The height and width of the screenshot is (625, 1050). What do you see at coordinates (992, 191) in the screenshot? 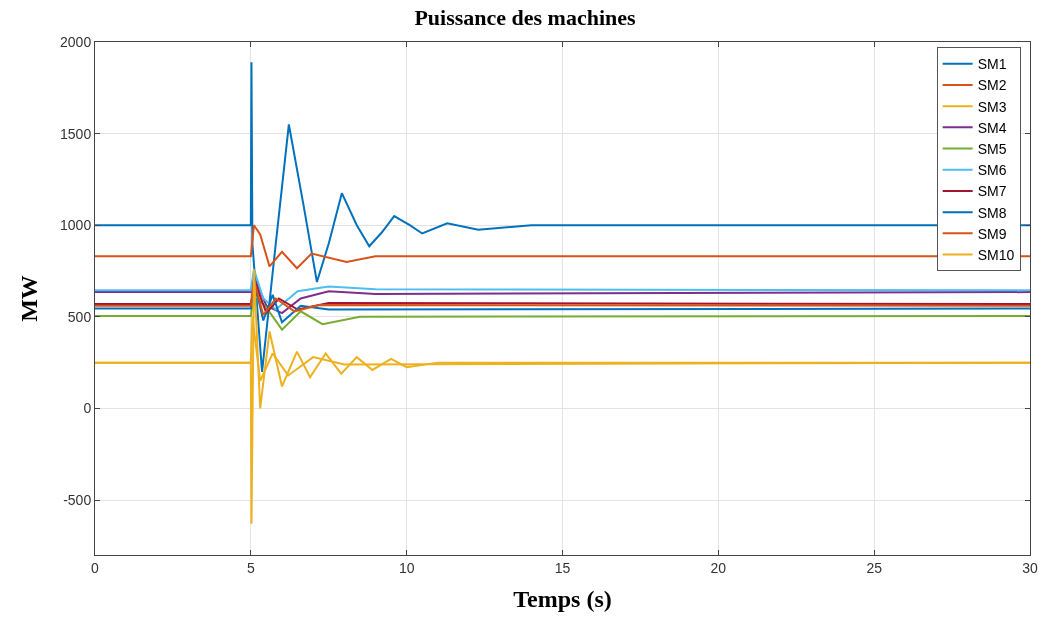
I see `legend-label: SM7` at bounding box center [992, 191].